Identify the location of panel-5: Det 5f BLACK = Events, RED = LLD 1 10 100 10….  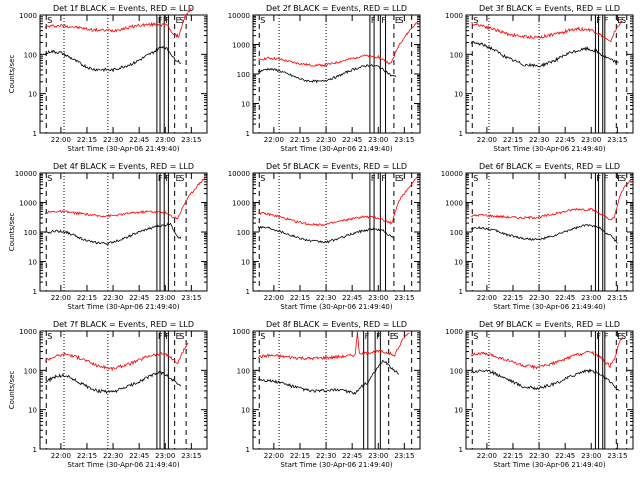
(324, 236).